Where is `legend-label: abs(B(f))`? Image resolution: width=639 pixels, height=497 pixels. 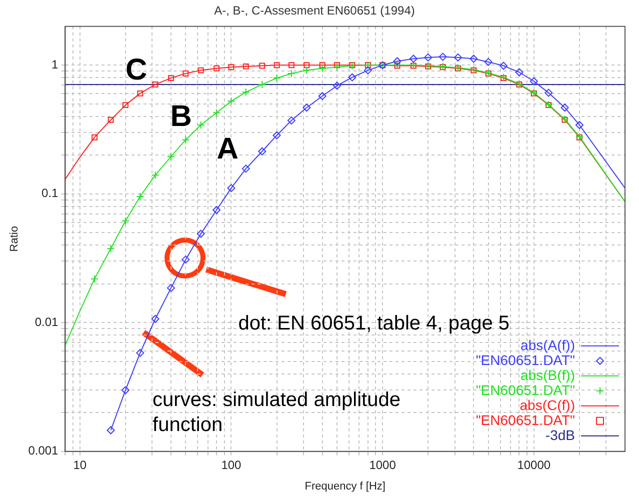 legend-label: abs(B(f)) is located at coordinates (547, 374).